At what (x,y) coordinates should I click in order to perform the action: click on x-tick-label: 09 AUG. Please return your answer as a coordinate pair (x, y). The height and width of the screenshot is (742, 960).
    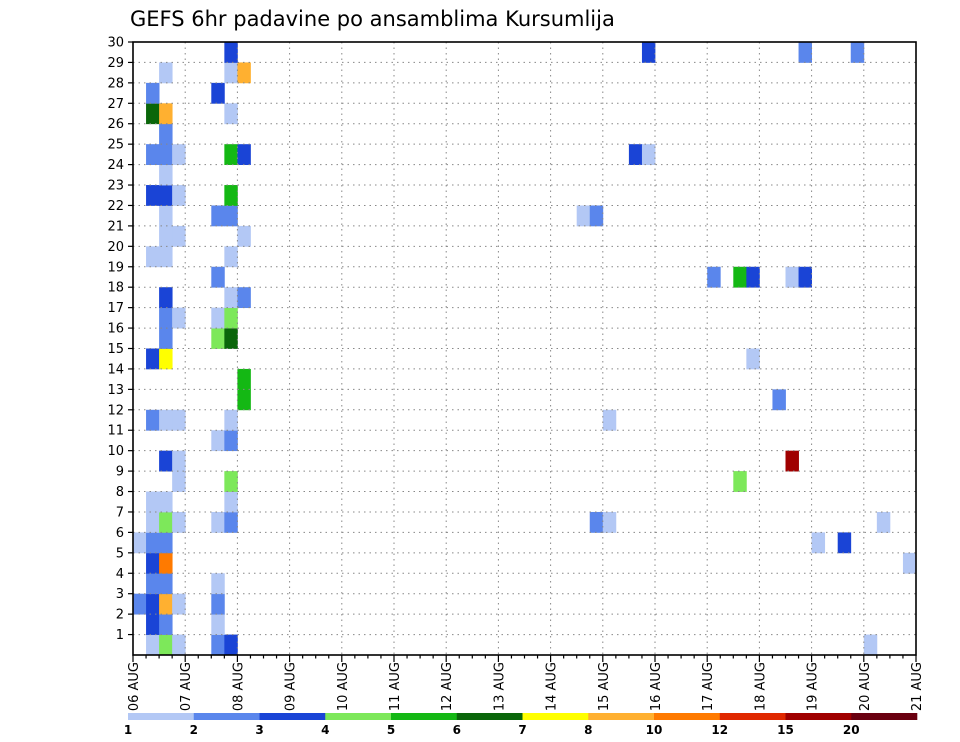
    Looking at the image, I should click on (291, 686).